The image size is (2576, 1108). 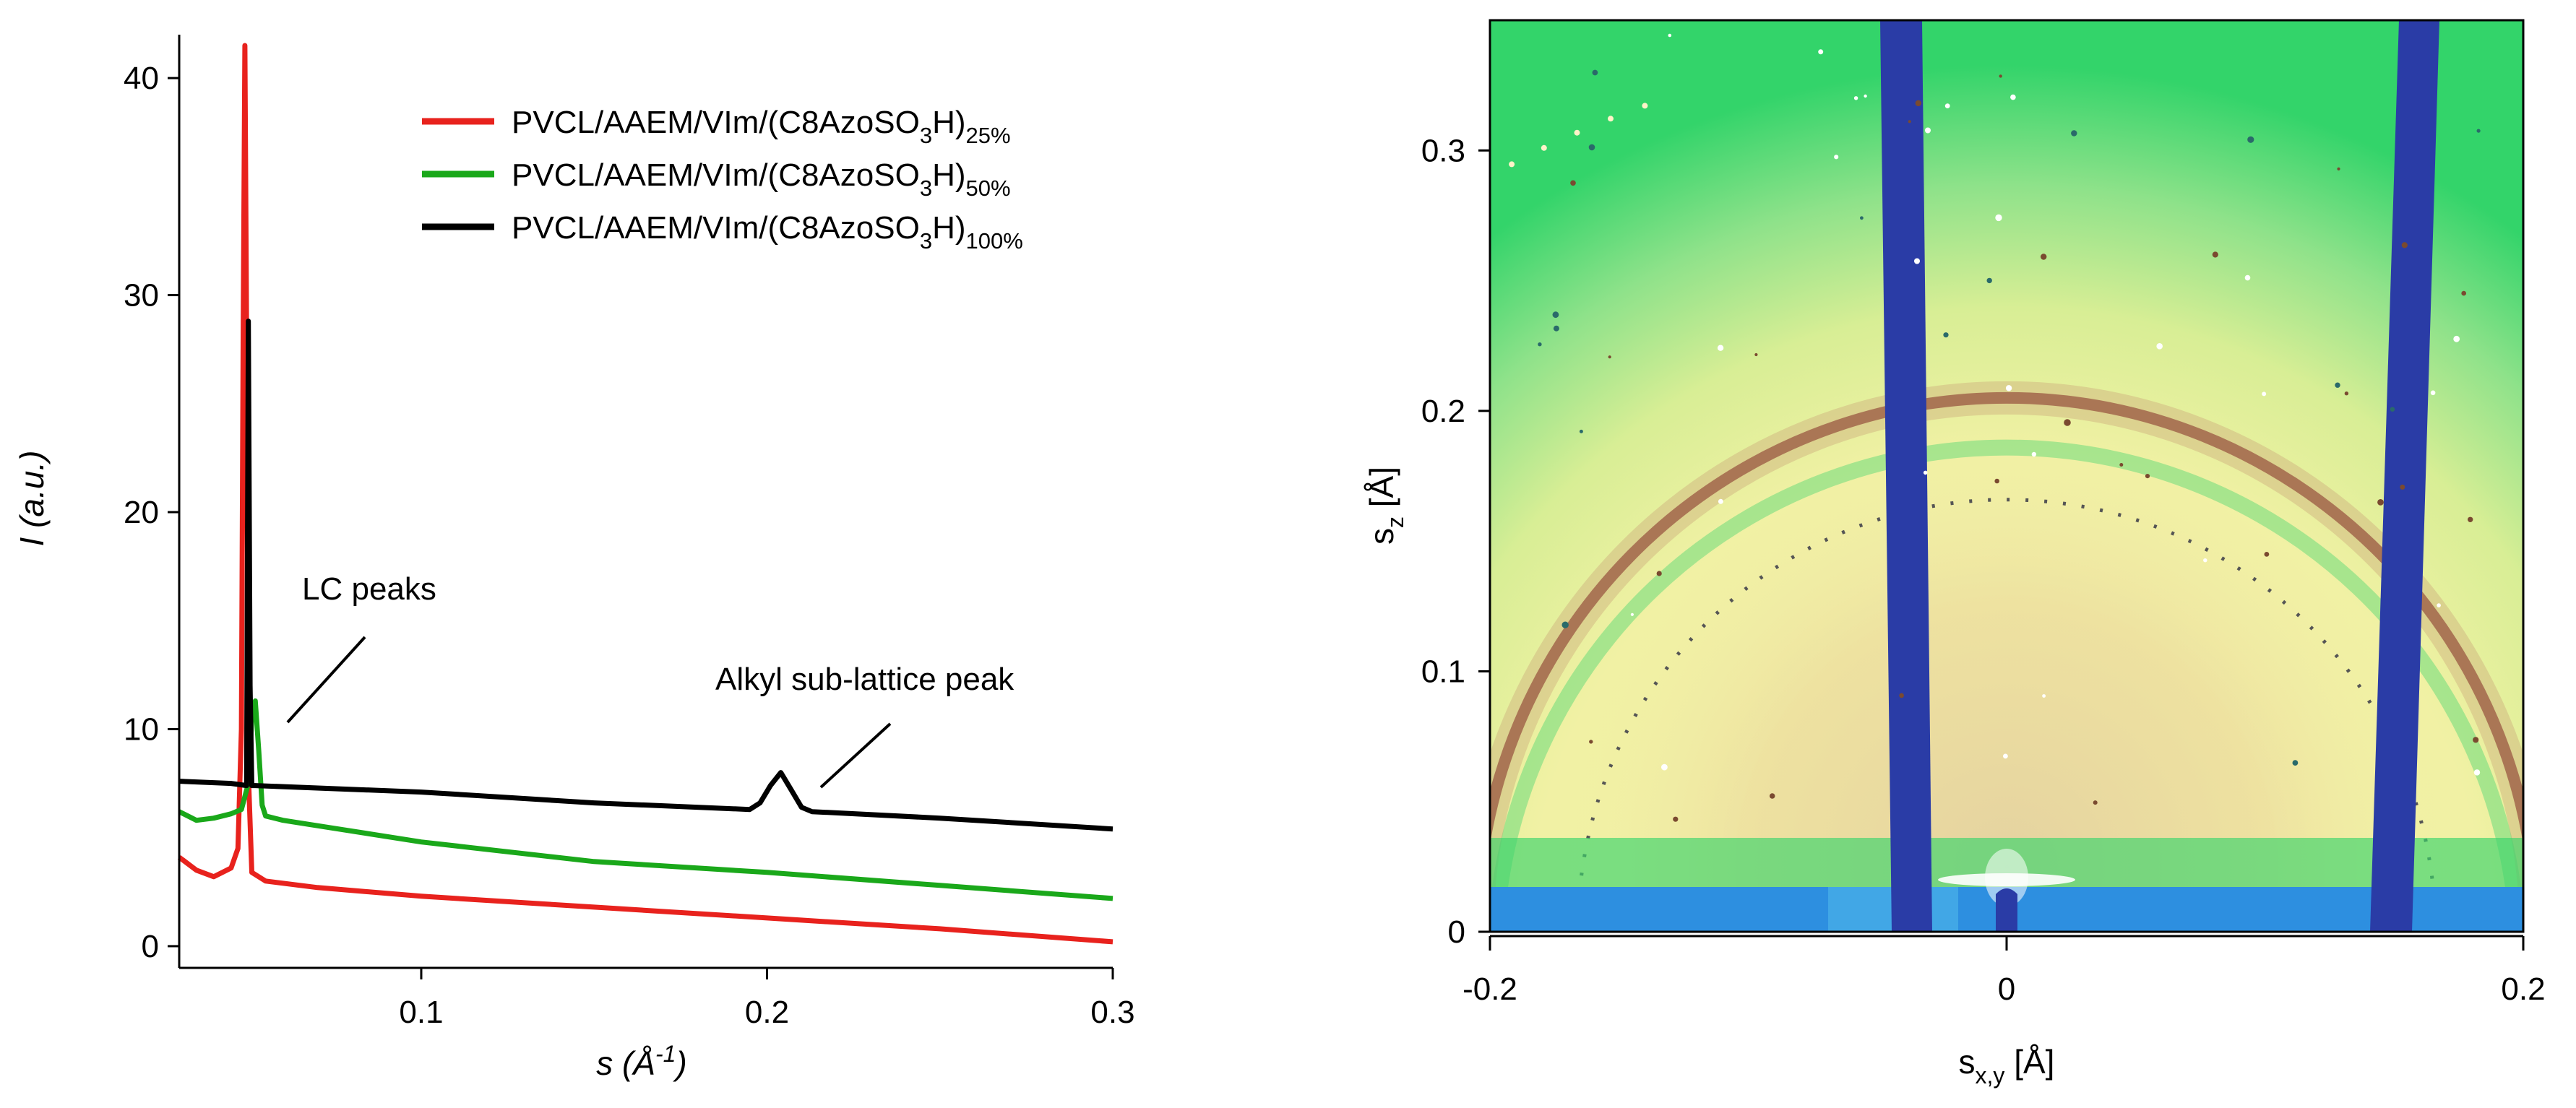 I want to click on left-y-tick-label: 30, so click(x=141, y=295).